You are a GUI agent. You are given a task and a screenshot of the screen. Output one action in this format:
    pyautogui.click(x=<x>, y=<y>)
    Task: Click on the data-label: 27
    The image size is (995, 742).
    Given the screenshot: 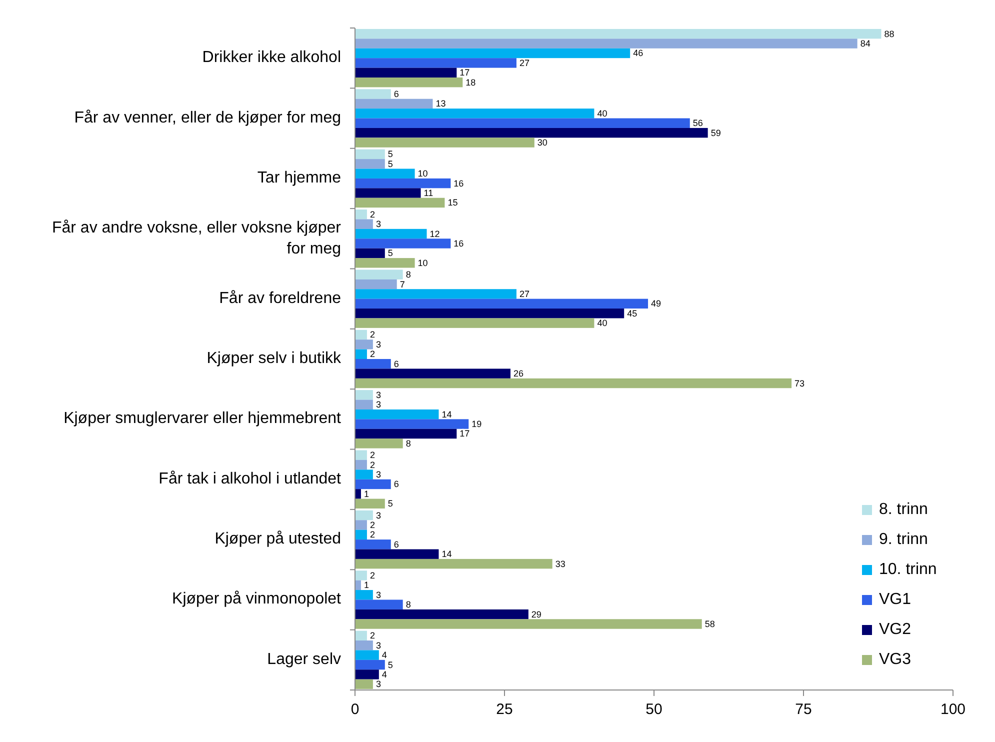 What is the action you would take?
    pyautogui.click(x=524, y=293)
    